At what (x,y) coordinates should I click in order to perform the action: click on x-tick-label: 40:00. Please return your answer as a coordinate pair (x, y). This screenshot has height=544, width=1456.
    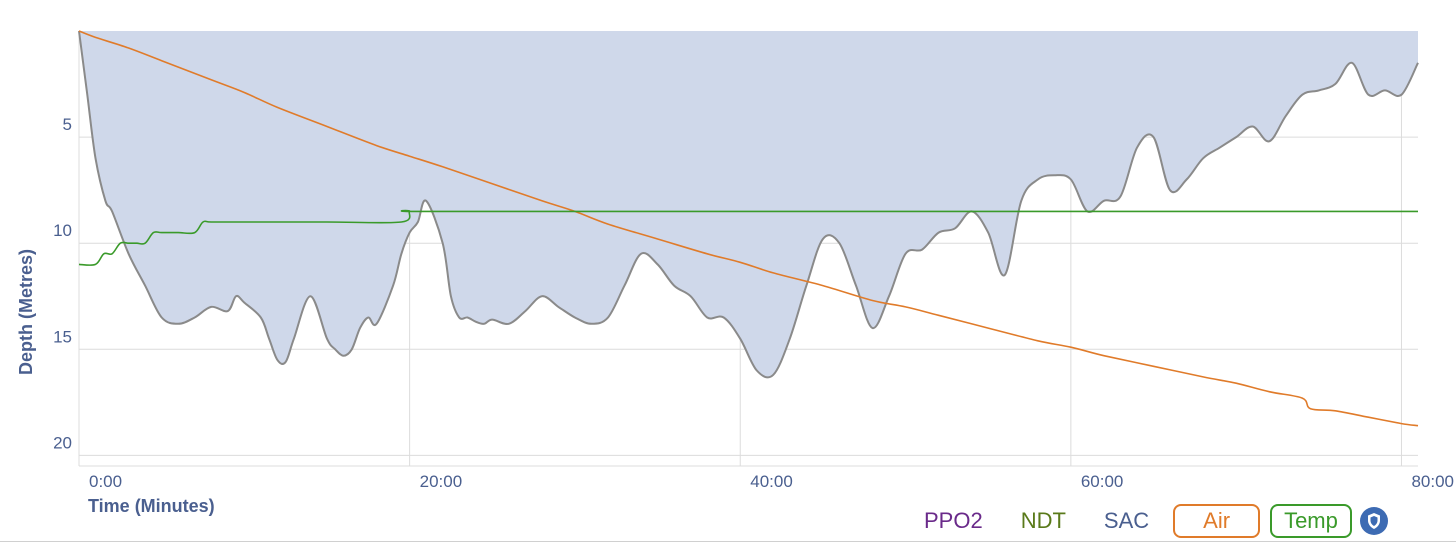
    Looking at the image, I should click on (771, 481).